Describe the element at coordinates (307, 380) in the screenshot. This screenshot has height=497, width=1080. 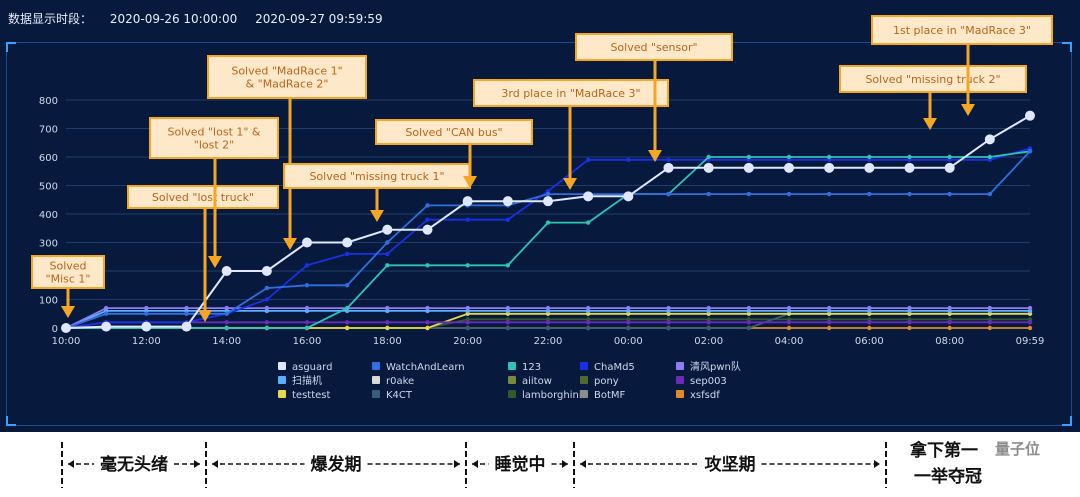
I see `legend-item: 扫描机` at that location.